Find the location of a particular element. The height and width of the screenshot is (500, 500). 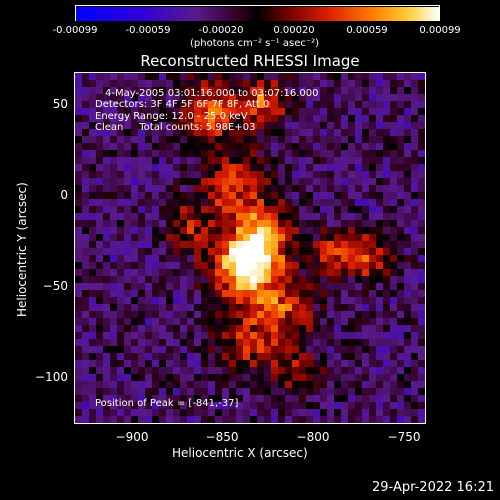

colorbar-tick: 0.00020 is located at coordinates (294, 30).